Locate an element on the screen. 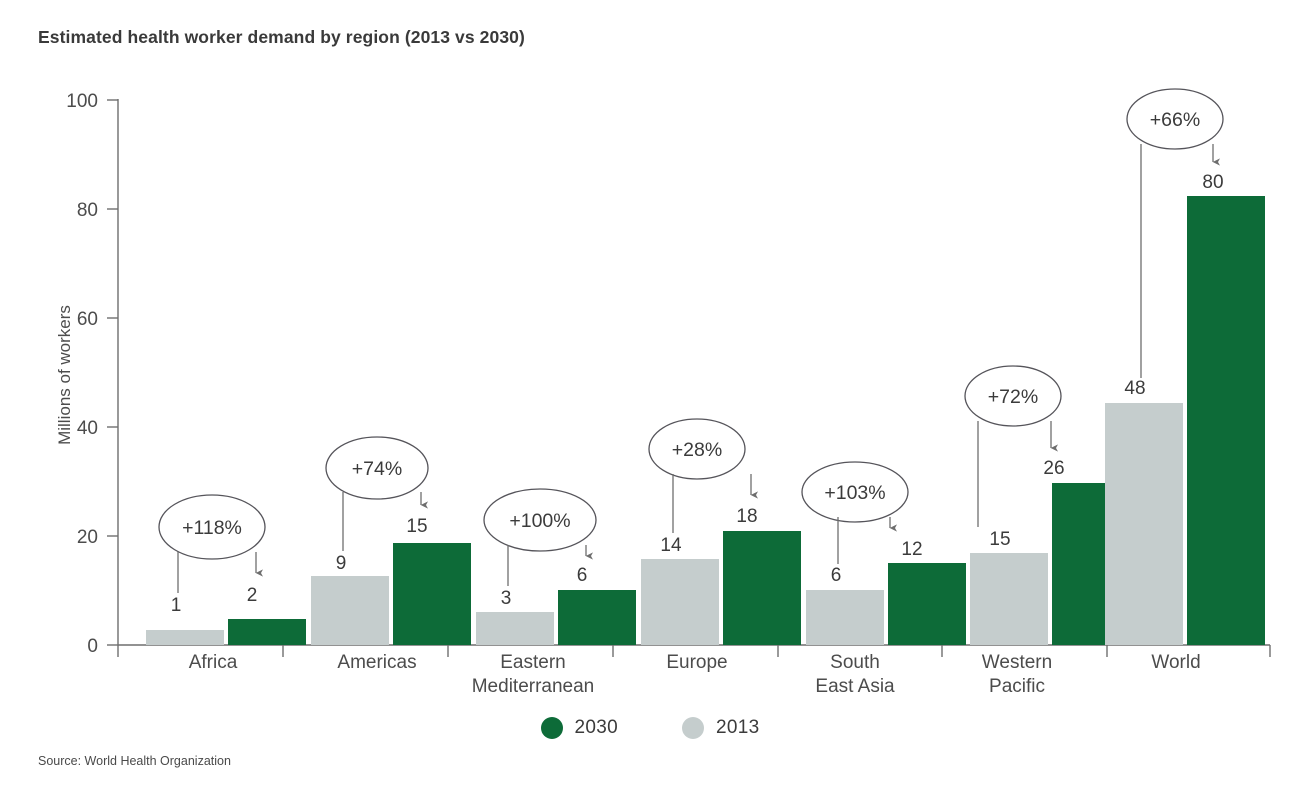  x-tick-label-americas: Americas is located at coordinates (376, 662).